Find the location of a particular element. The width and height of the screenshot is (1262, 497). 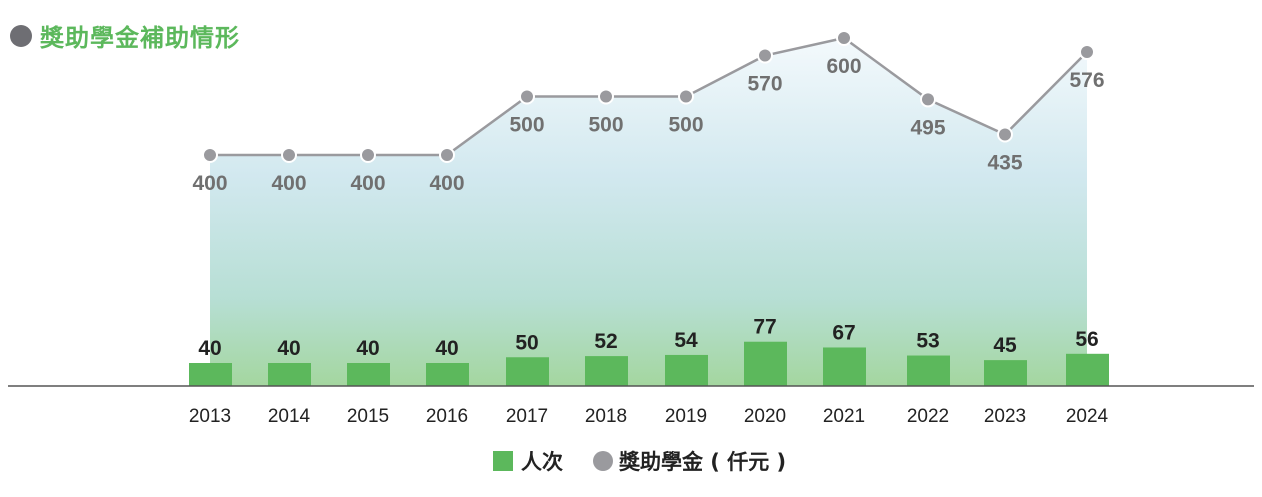

bar-value-label: 67 is located at coordinates (843, 332).